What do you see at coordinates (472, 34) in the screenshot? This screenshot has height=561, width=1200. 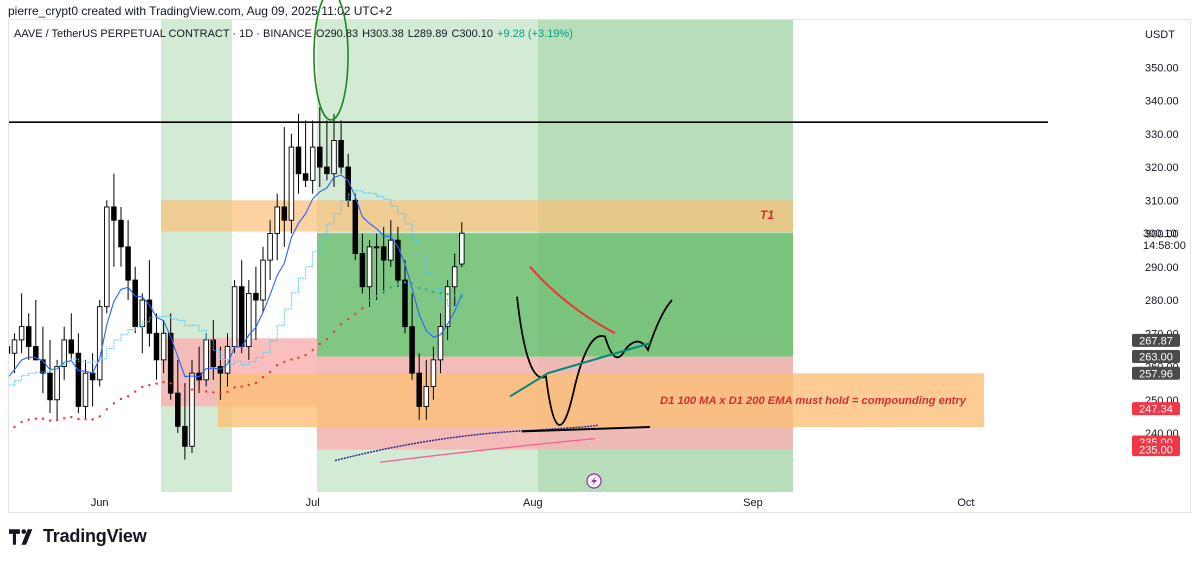 I see `legend-close: C300.10` at bounding box center [472, 34].